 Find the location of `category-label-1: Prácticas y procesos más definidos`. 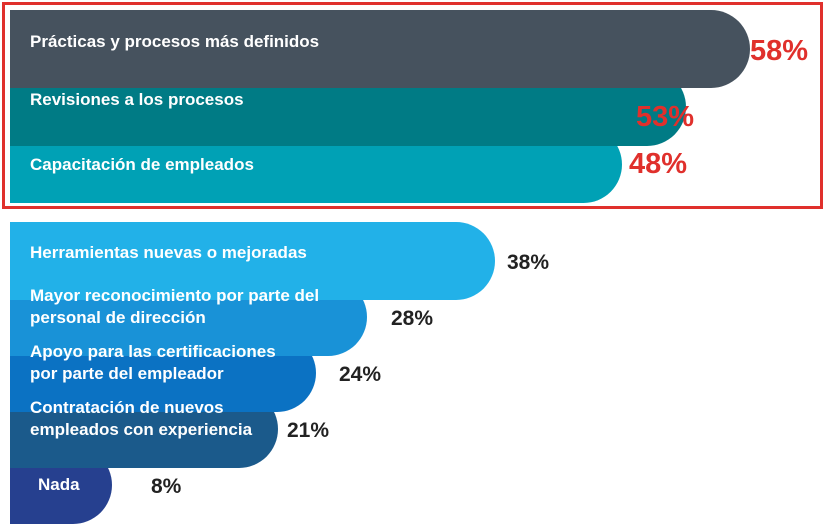

category-label-1: Prácticas y procesos más definidos is located at coordinates (175, 41).